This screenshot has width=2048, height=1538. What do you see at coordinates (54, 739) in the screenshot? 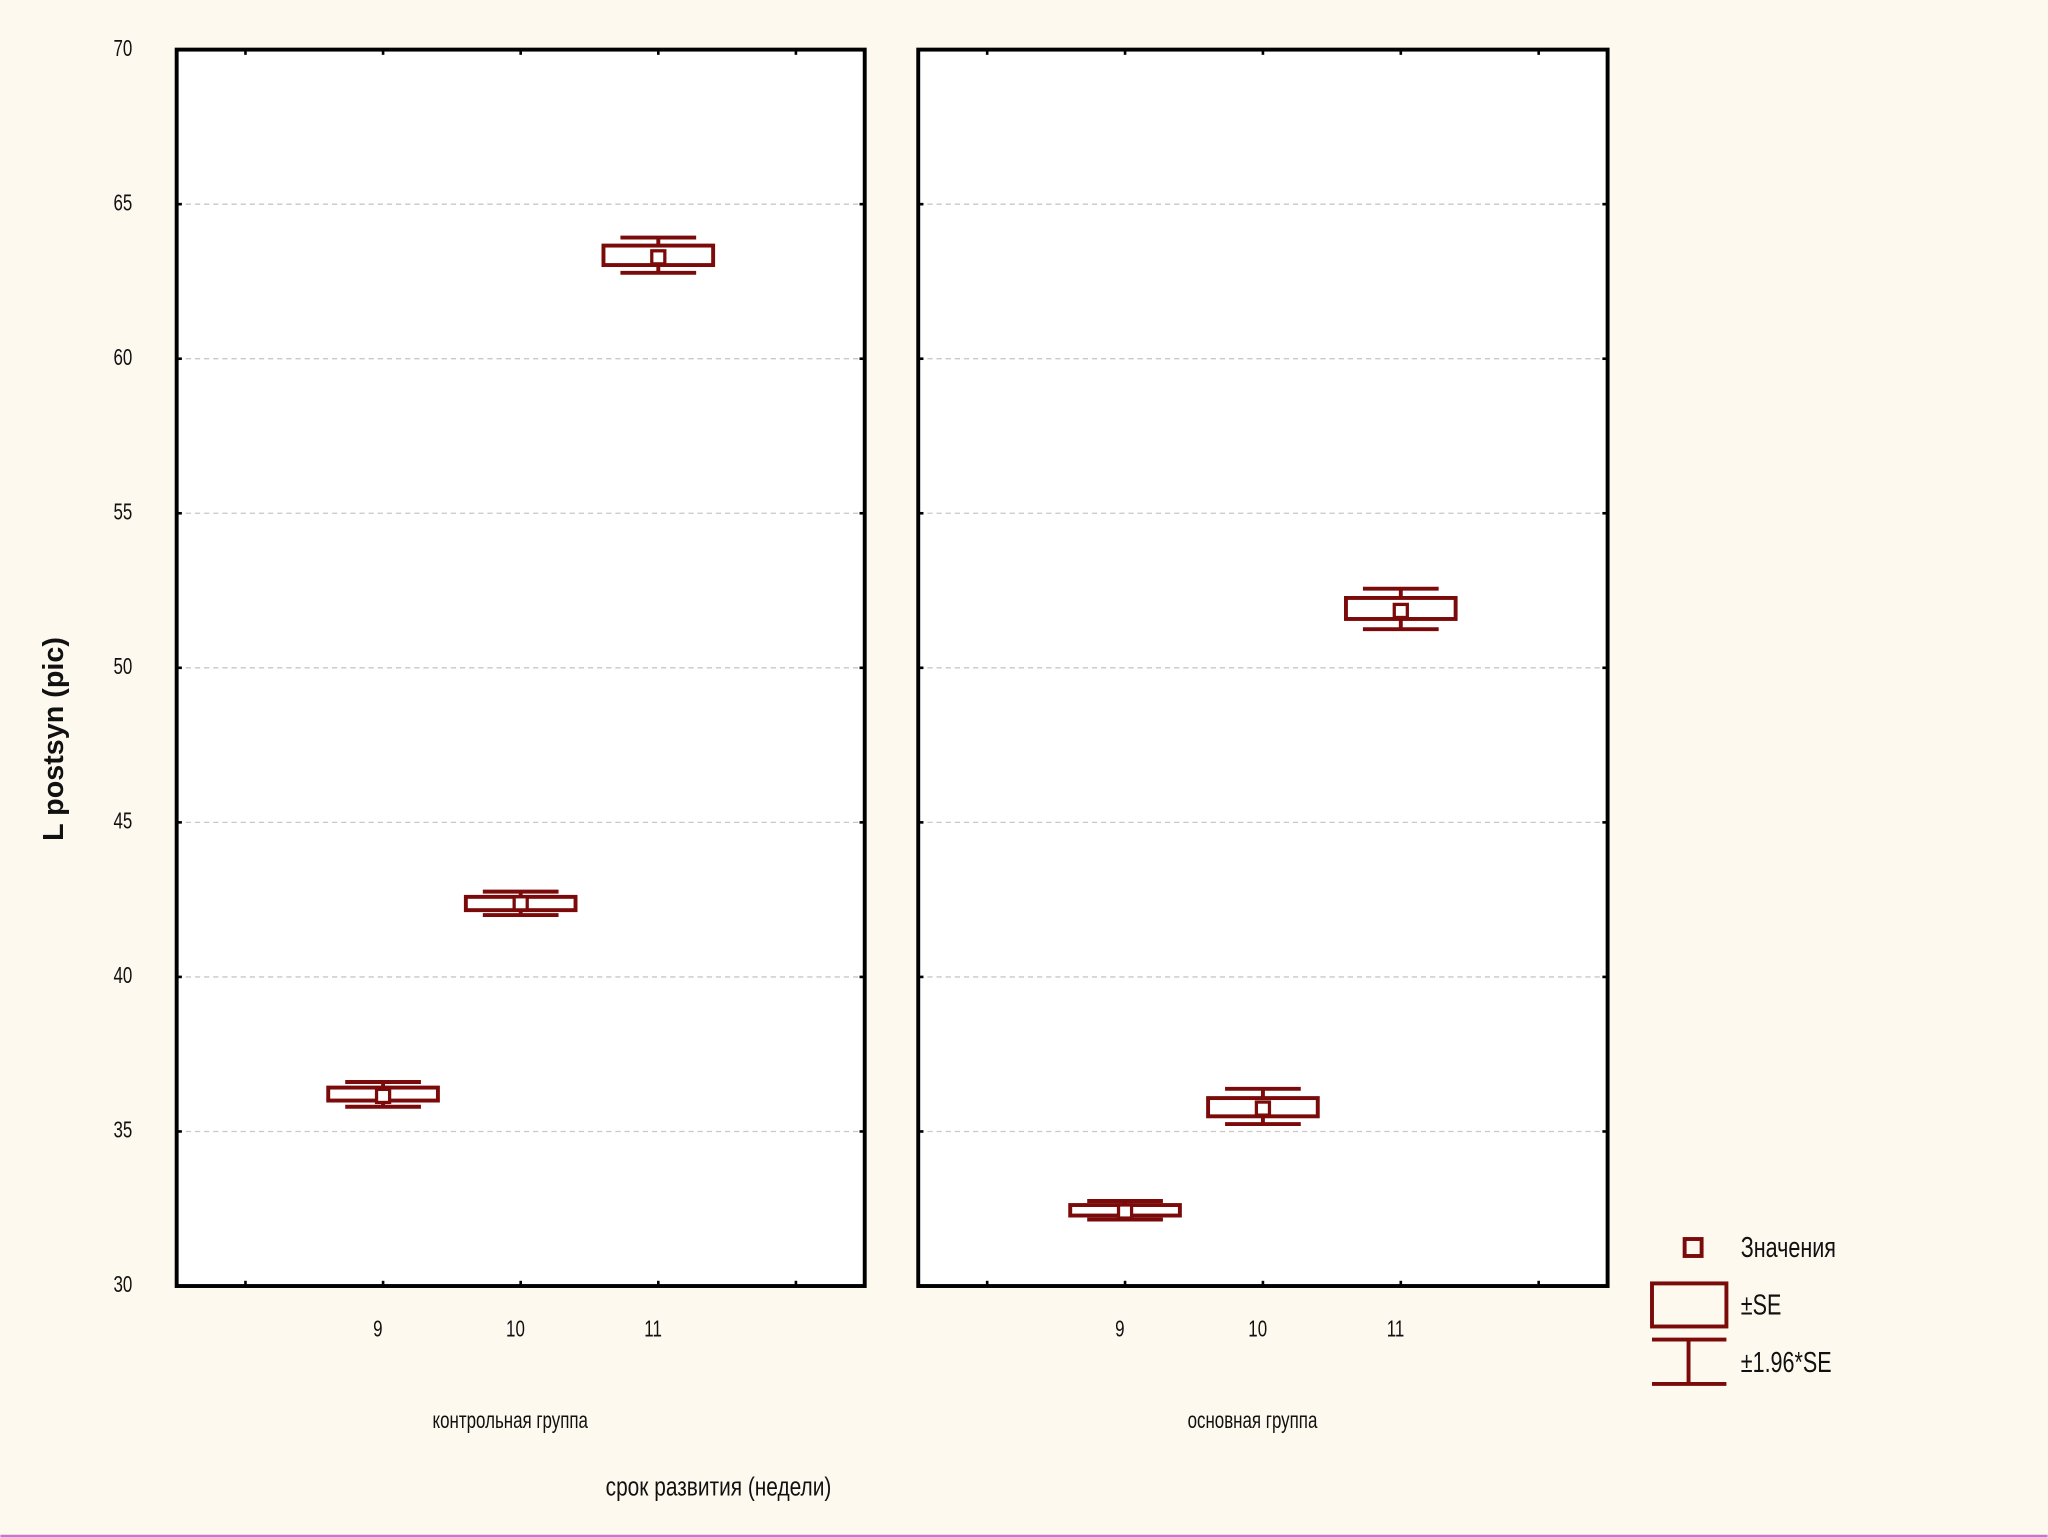
I see `y-axis-title: L postsyn (pic)` at bounding box center [54, 739].